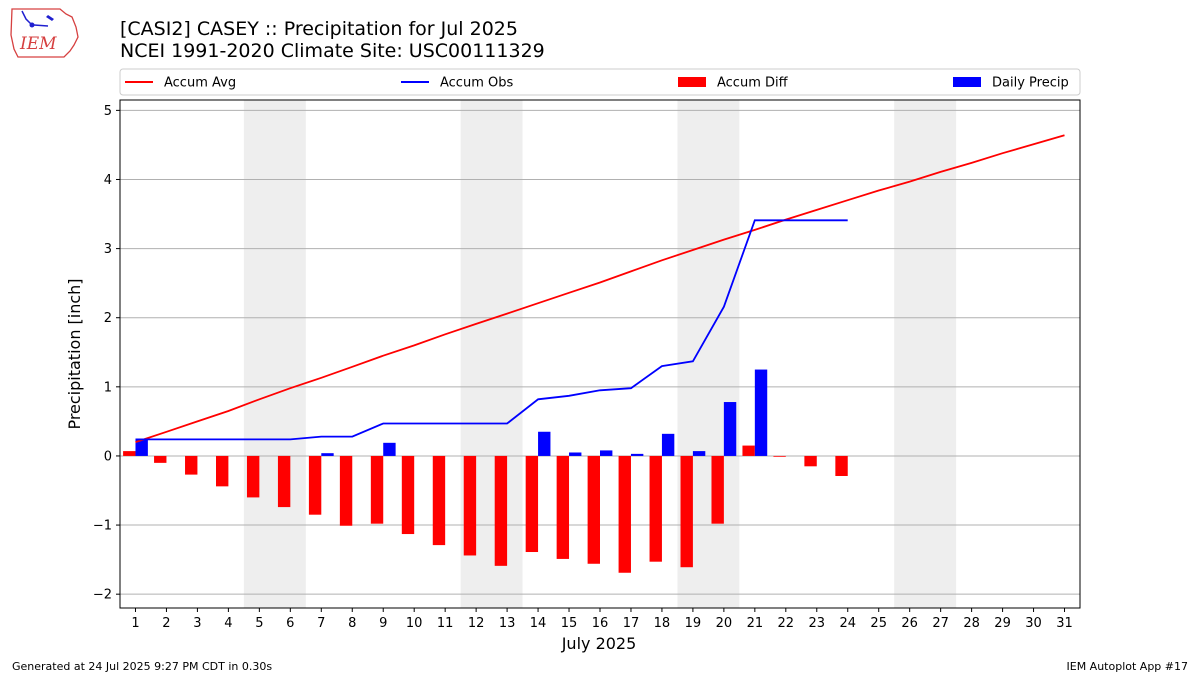 This screenshot has height=675, width=1200. Describe the element at coordinates (44, 32) in the screenshot. I see `iem-logo: IEM` at that location.